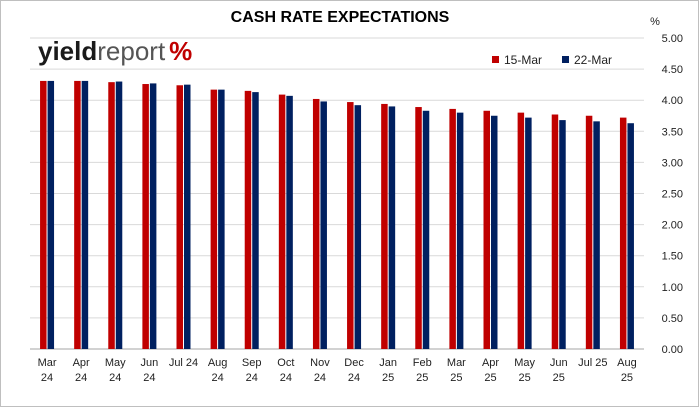 The width and height of the screenshot is (699, 407). What do you see at coordinates (672, 226) in the screenshot?
I see `y-tick-label: 2.00` at bounding box center [672, 226].